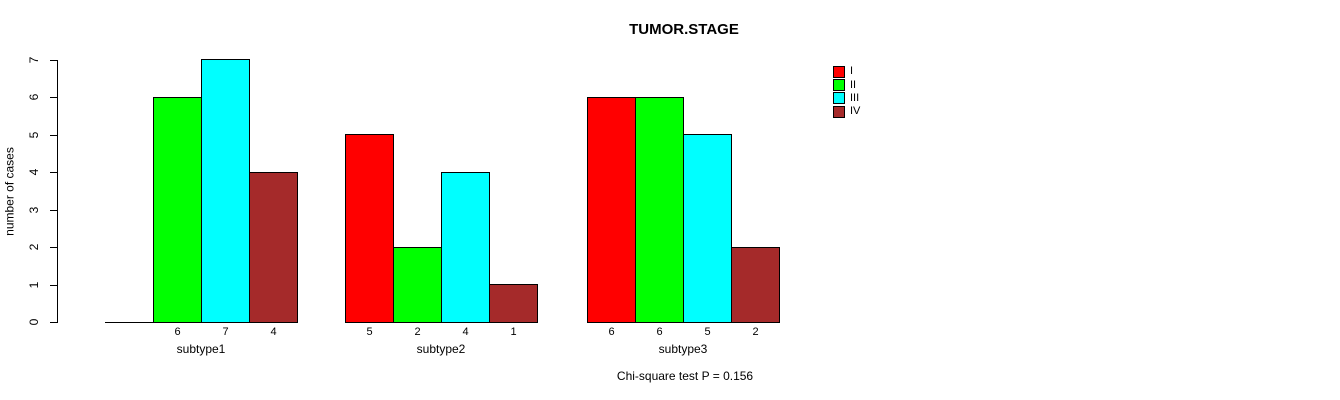 The width and height of the screenshot is (1340, 400). I want to click on y-tick-label: 1, so click(34, 284).